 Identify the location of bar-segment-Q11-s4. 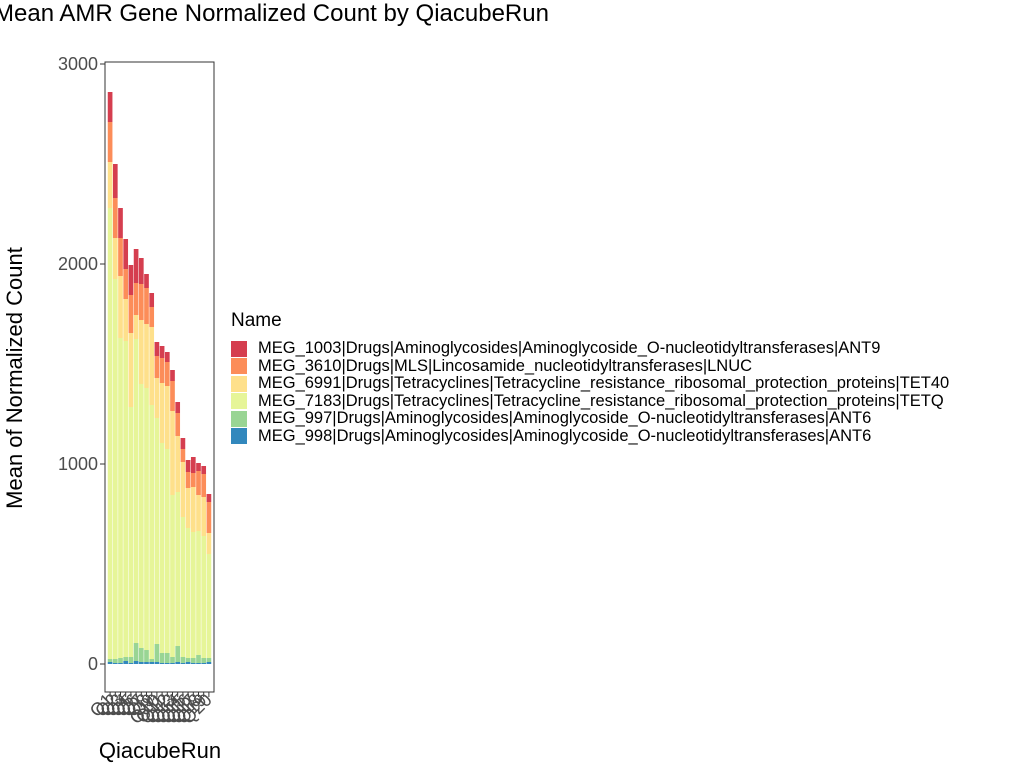
(162, 370).